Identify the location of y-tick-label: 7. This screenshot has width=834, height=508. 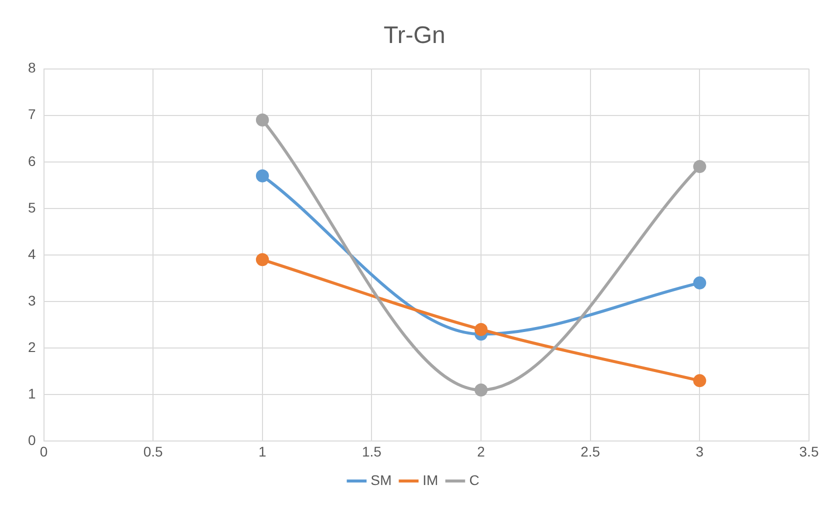
(32, 114).